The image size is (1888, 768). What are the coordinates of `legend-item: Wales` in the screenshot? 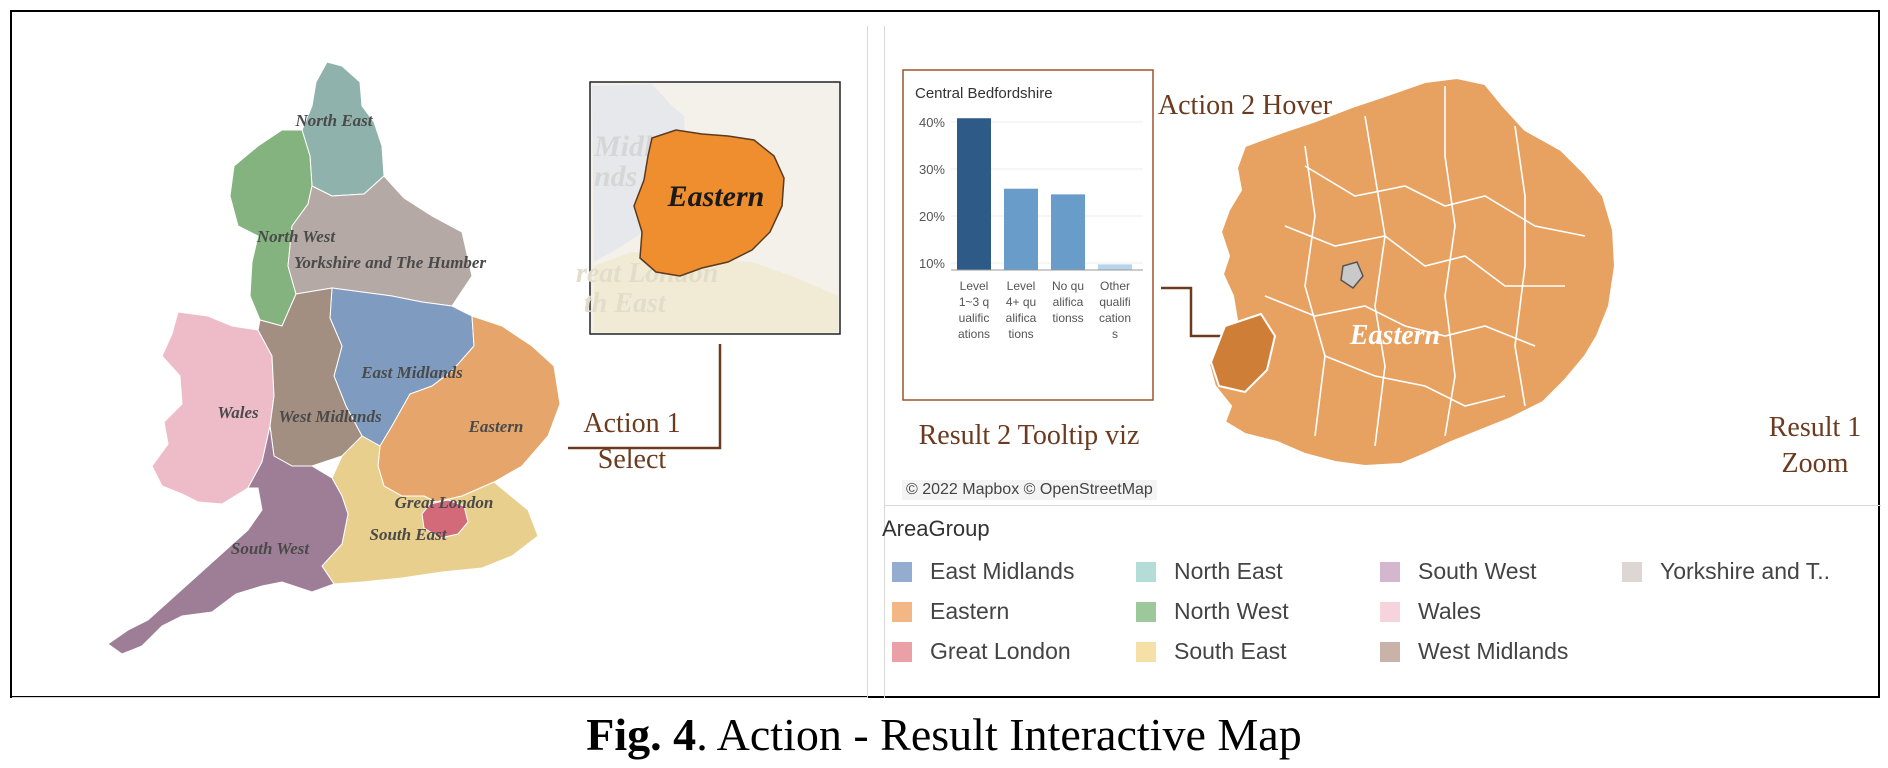 It's located at (1430, 611).